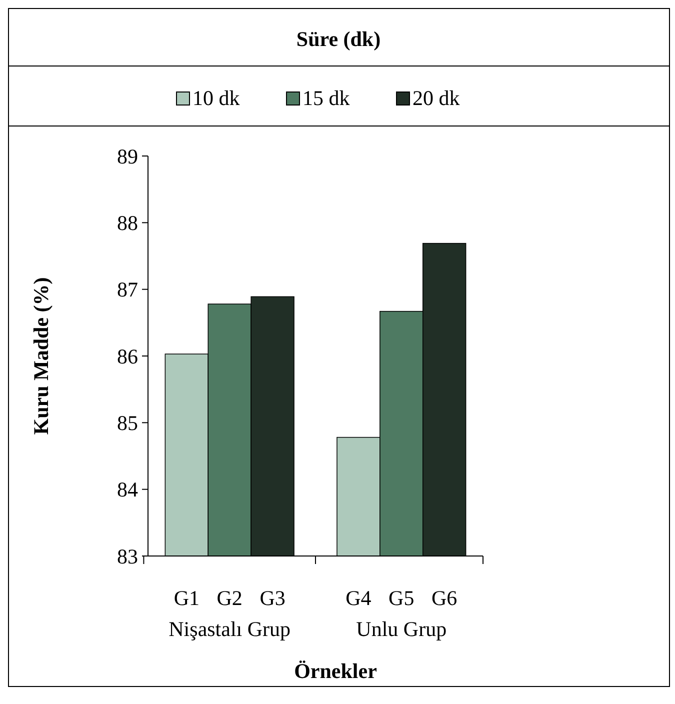  Describe the element at coordinates (127, 223) in the screenshot. I see `y-tick-label: 88` at that location.